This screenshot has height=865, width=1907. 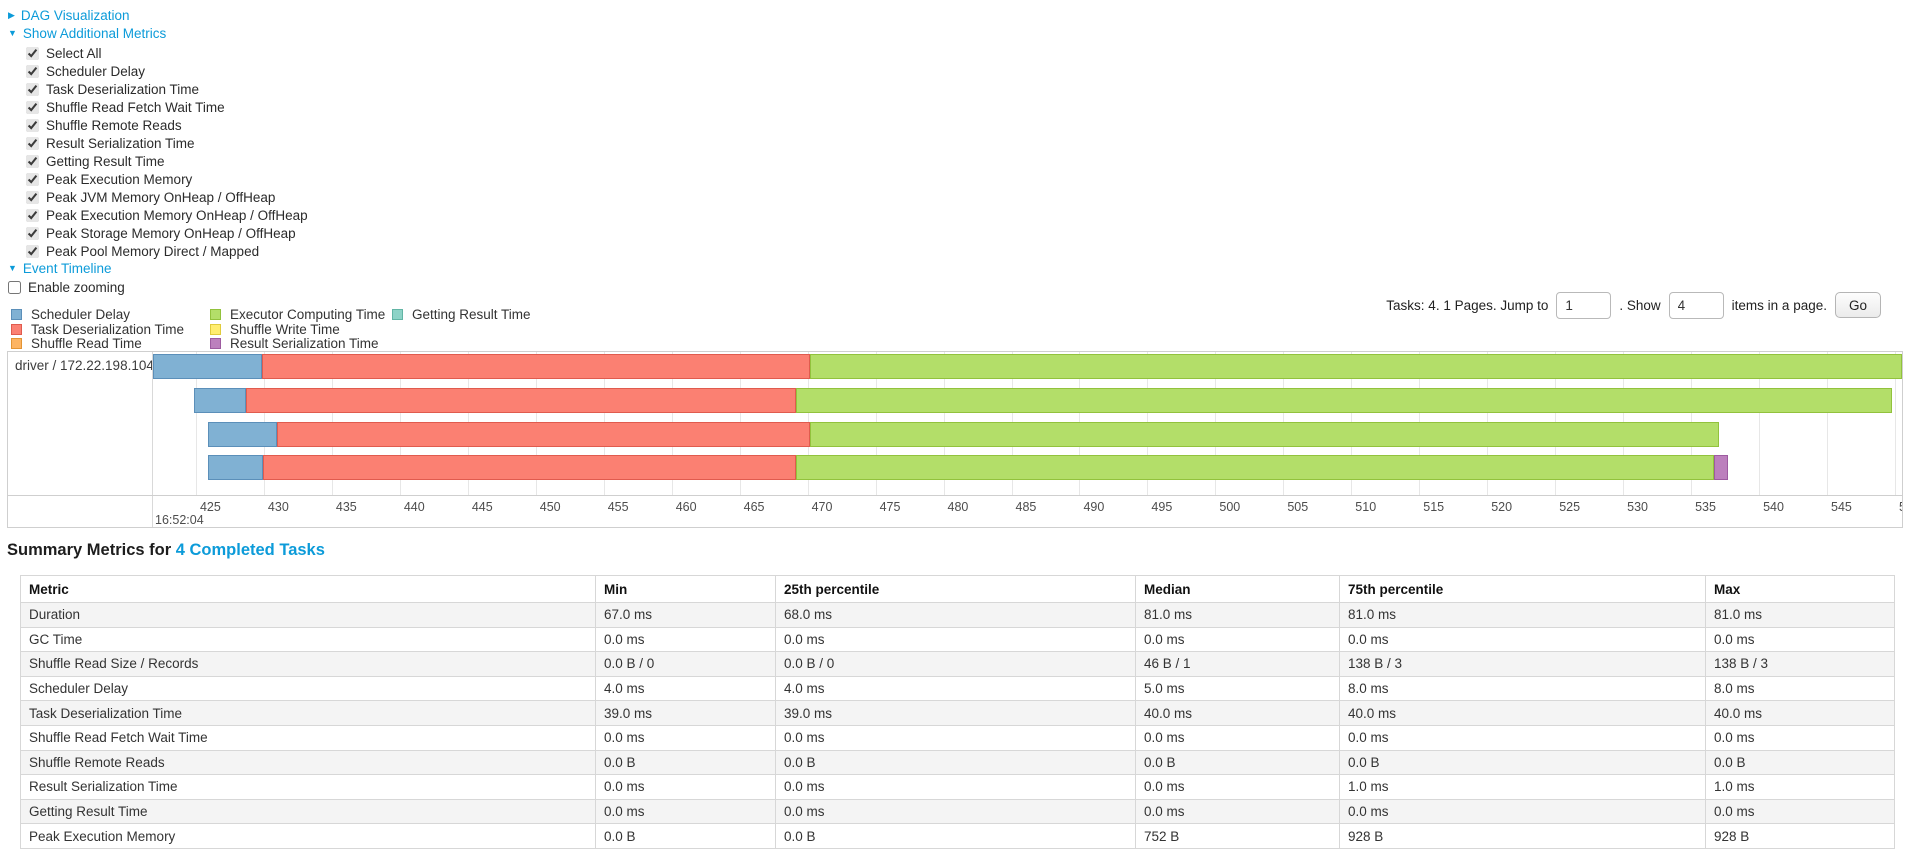 I want to click on metric-checkbox-shuffle-remote-reads: Shuffle Remote Reads, so click(x=167, y=125).